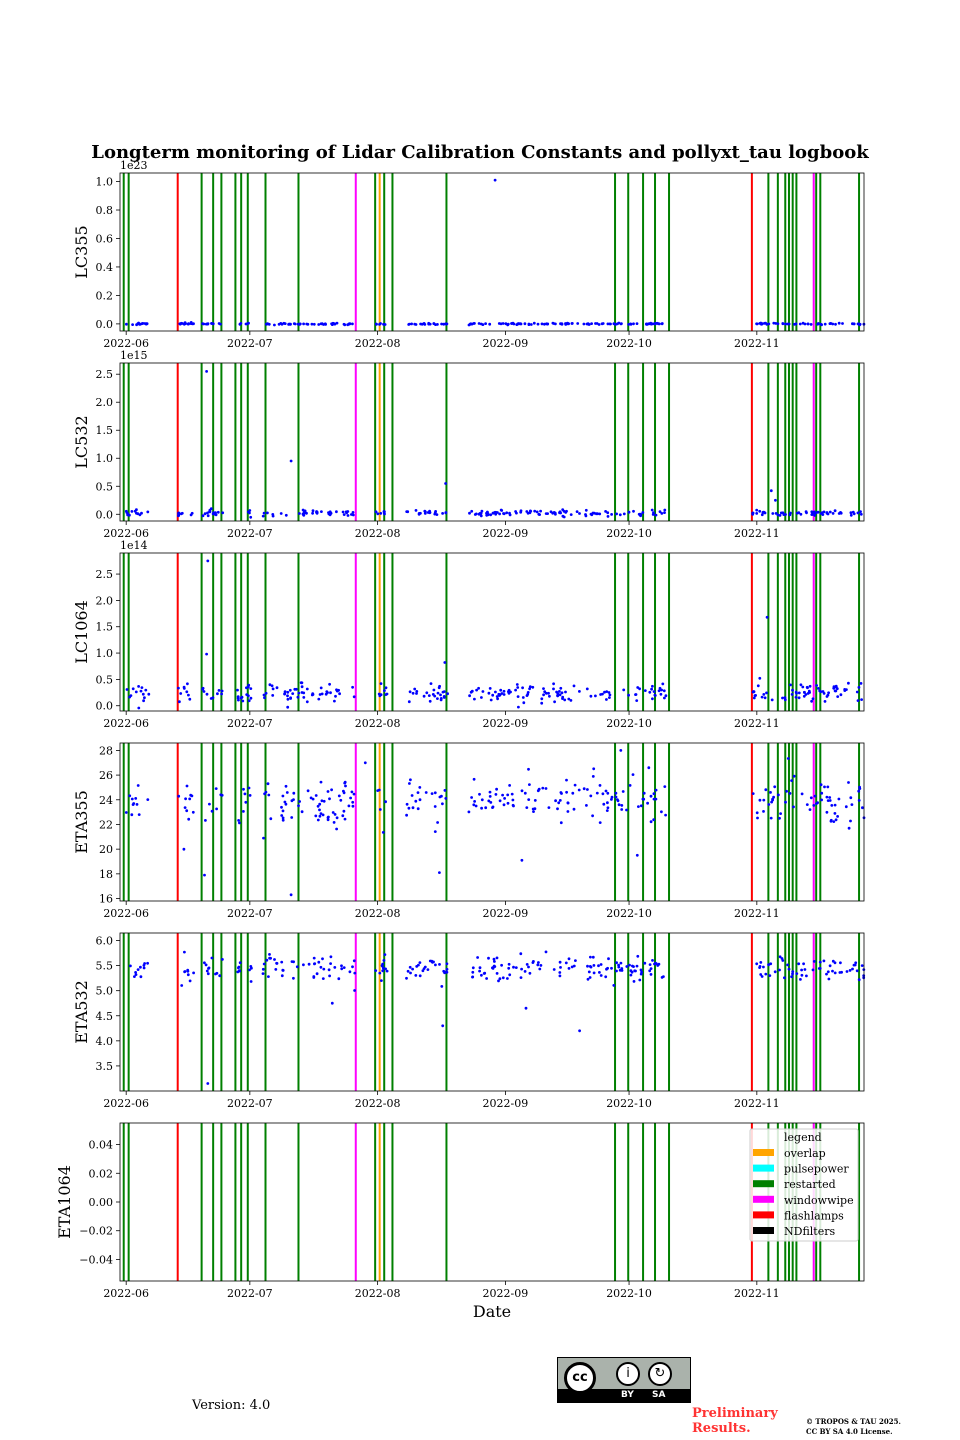 This screenshot has width=960, height=1440. What do you see at coordinates (492, 1311) in the screenshot?
I see `x-axis-label: Date` at bounding box center [492, 1311].